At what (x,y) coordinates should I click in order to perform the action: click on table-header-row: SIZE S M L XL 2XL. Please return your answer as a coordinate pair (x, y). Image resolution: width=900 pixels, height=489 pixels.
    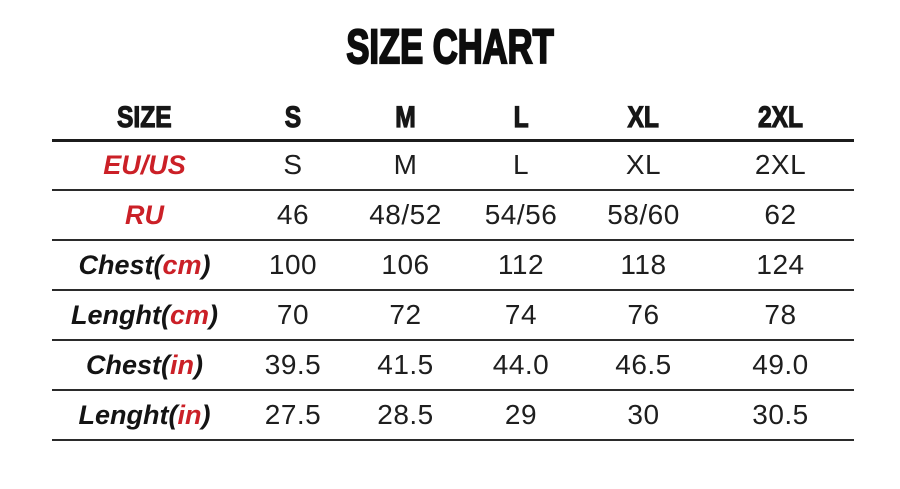
    Looking at the image, I should click on (453, 119).